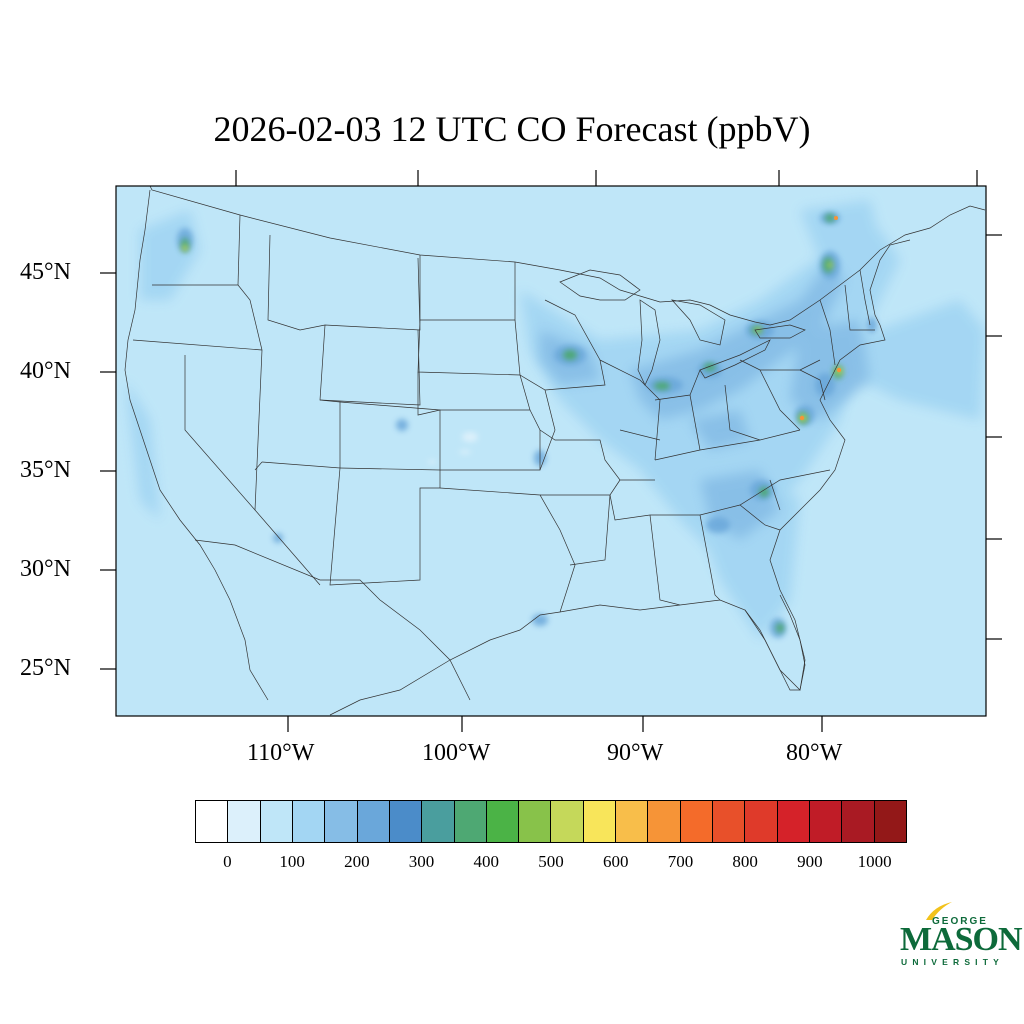  Describe the element at coordinates (45, 272) in the screenshot. I see `lat-label-45: 45°N` at that location.